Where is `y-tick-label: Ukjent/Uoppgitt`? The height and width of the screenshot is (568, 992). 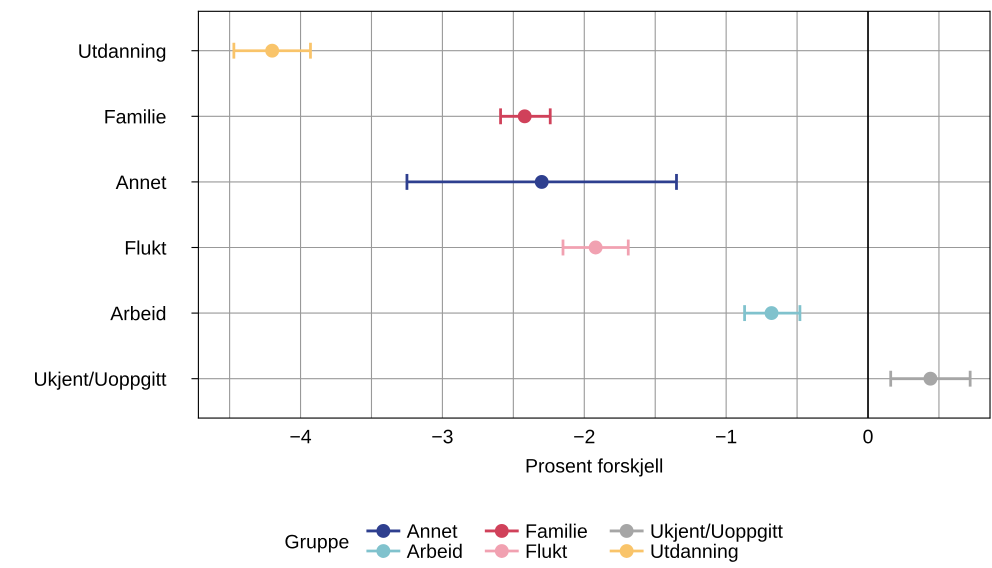
y-tick-label: Ukjent/Uoppgitt is located at coordinates (100, 381).